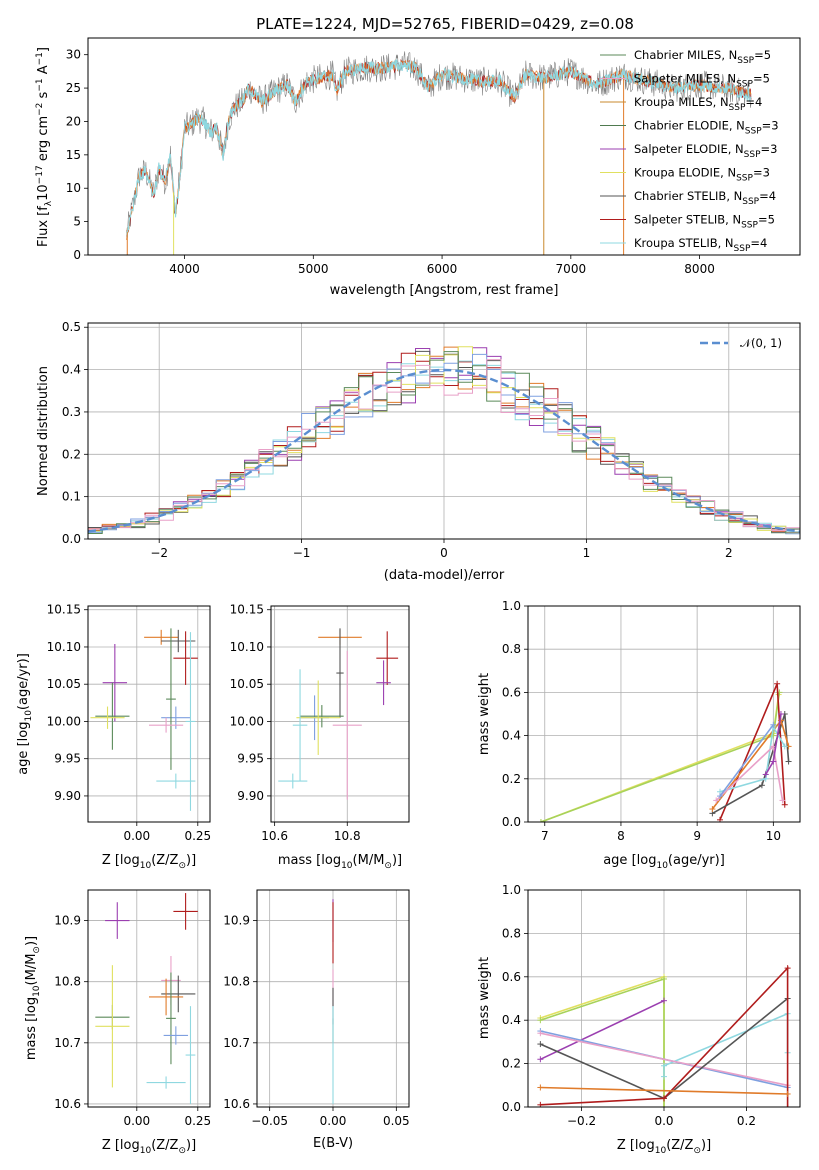 The width and height of the screenshot is (819, 1170). I want to click on y-tick-label: 1.0, so click(511, 890).